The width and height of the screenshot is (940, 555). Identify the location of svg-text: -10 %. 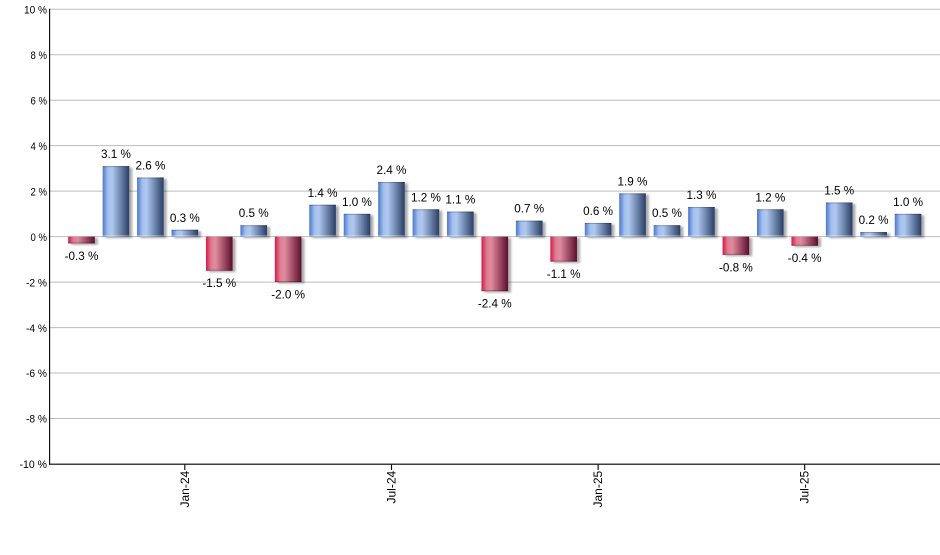
(34, 465).